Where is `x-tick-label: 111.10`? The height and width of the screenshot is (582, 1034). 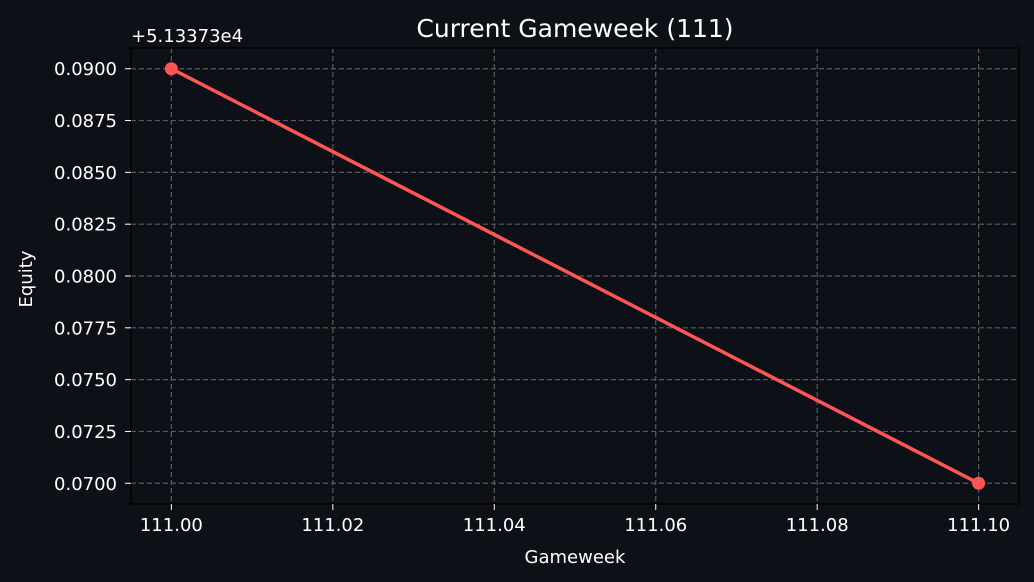
x-tick-label: 111.10 is located at coordinates (978, 525).